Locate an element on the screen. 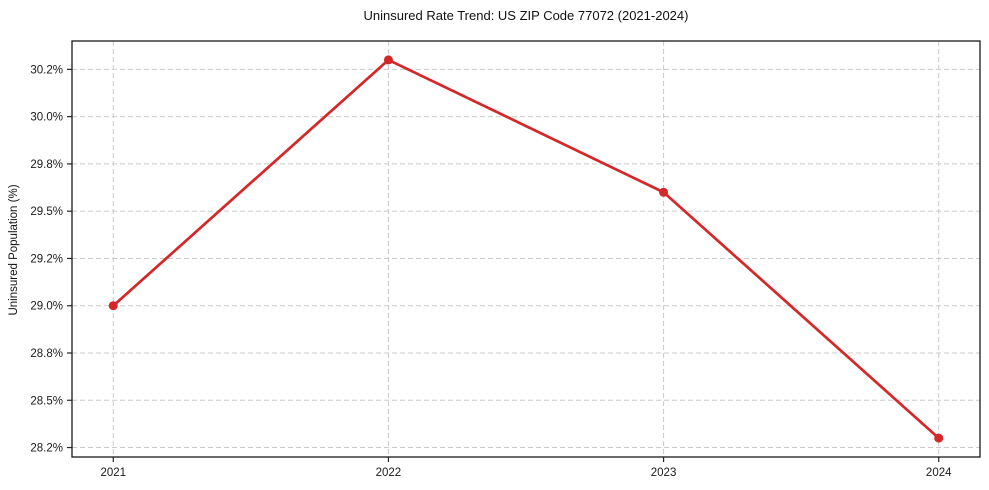 The height and width of the screenshot is (490, 989). y-tick-label: 29.8% is located at coordinates (46, 165).